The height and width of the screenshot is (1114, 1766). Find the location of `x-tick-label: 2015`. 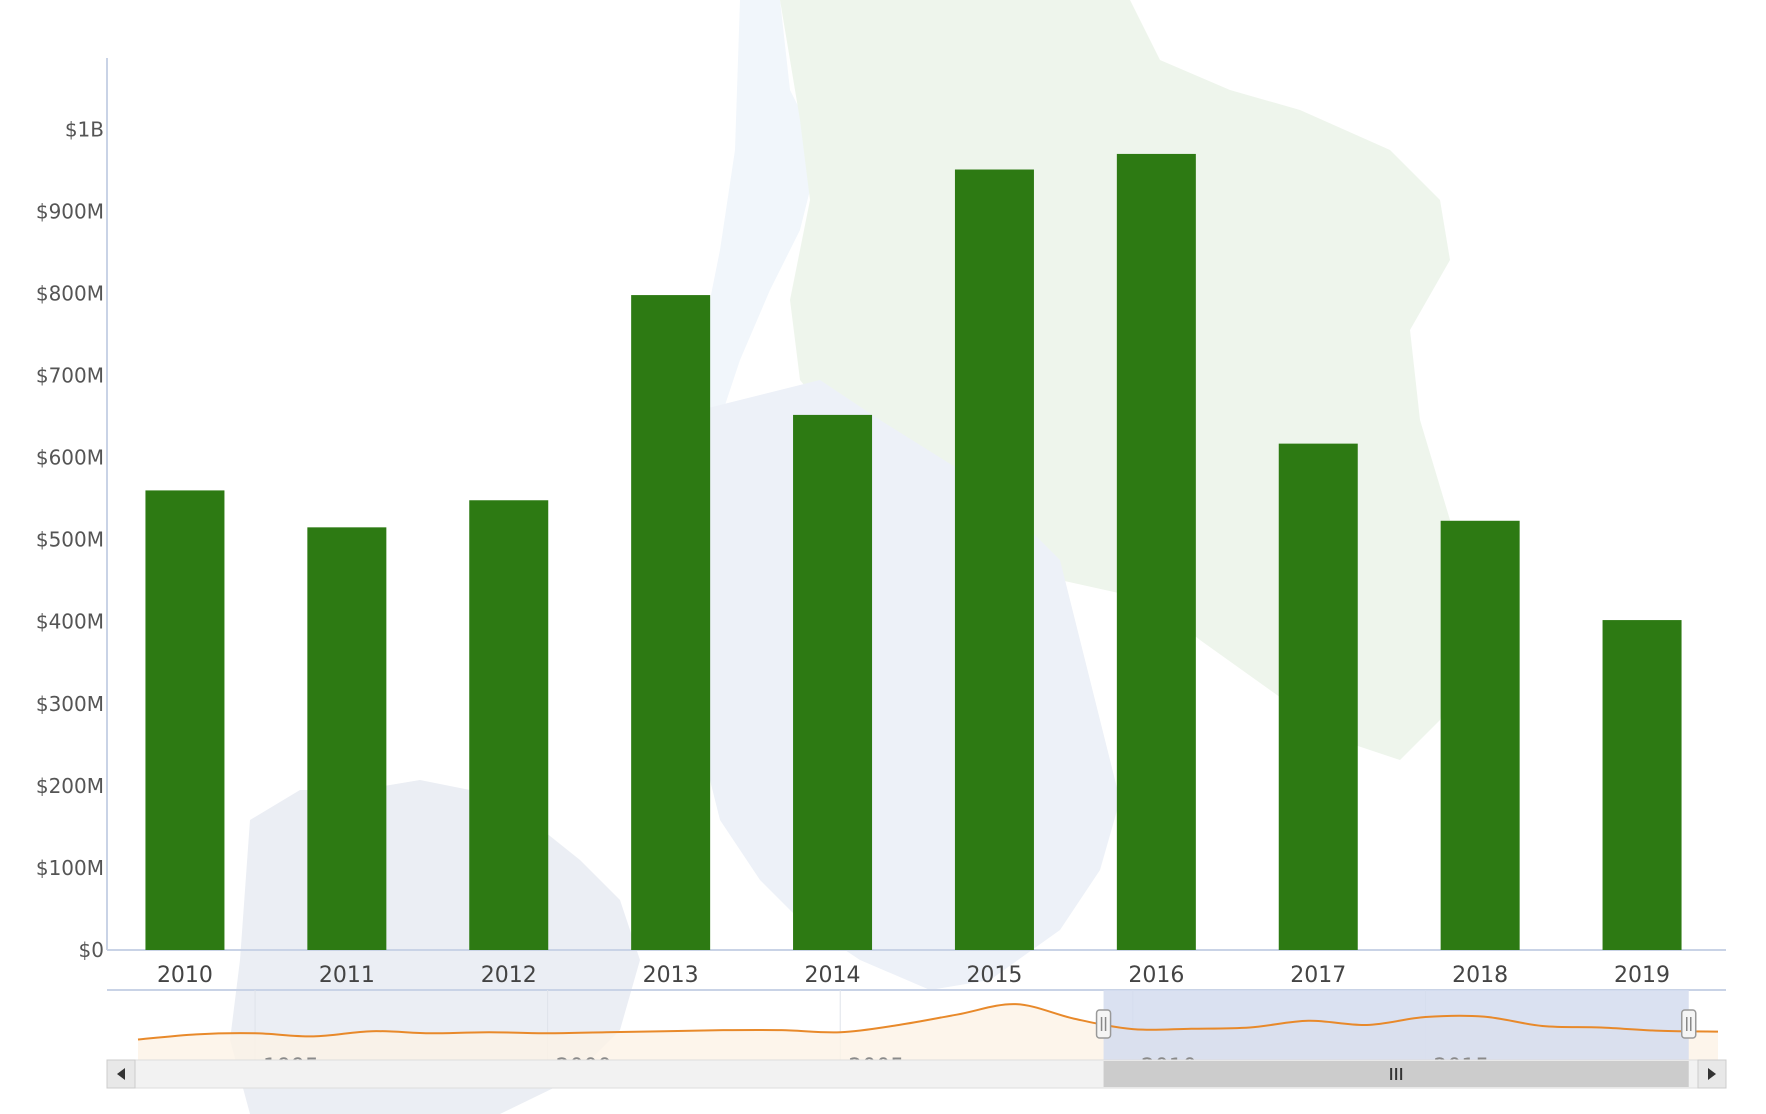

x-tick-label: 2015 is located at coordinates (994, 975).